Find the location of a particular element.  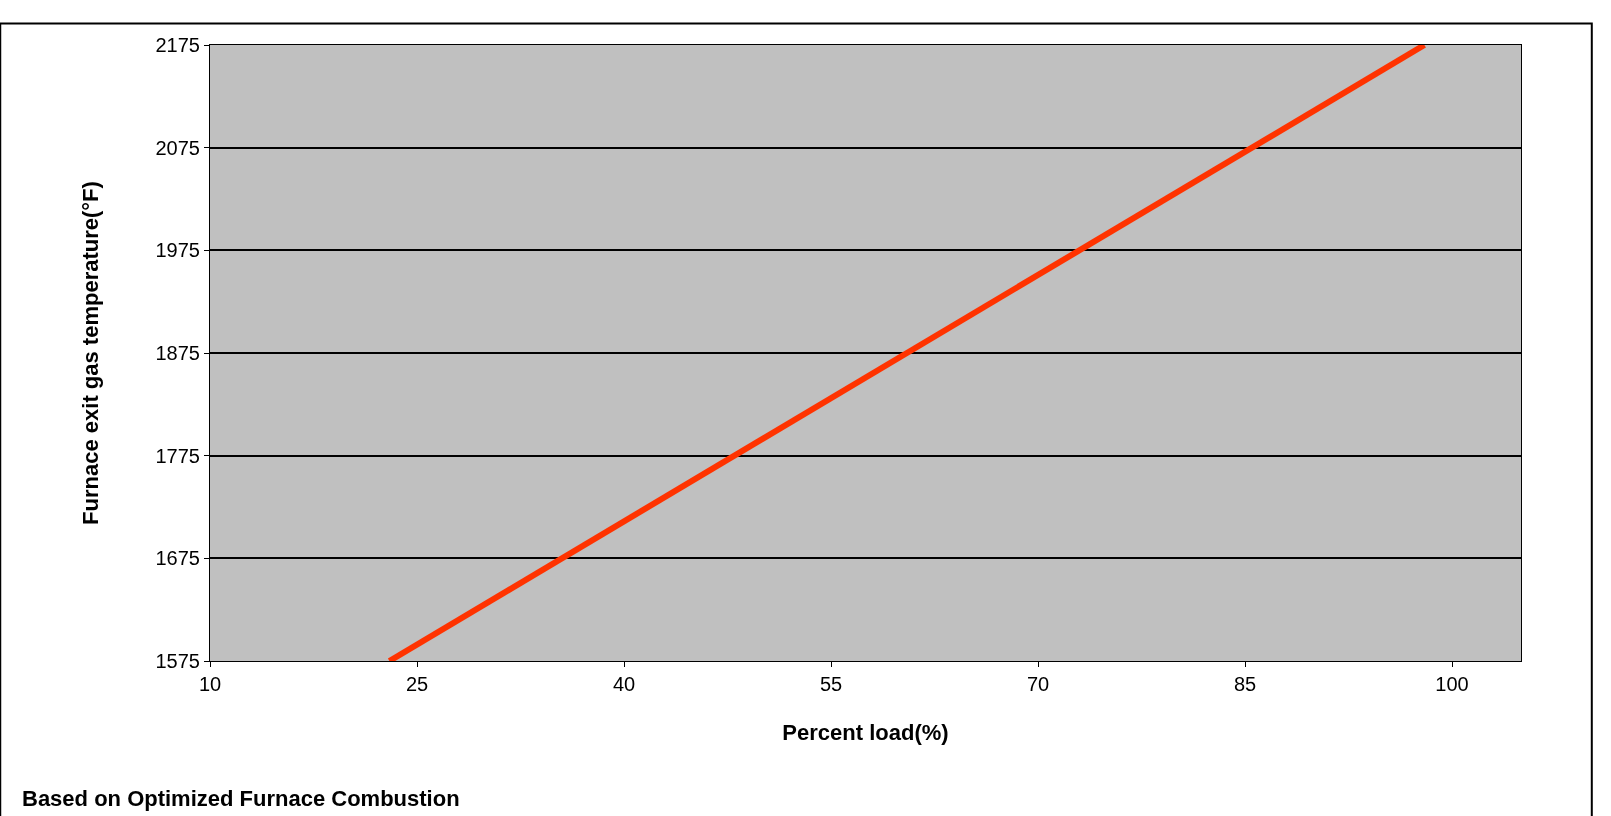

x-tick-label: 85 is located at coordinates (1245, 684).